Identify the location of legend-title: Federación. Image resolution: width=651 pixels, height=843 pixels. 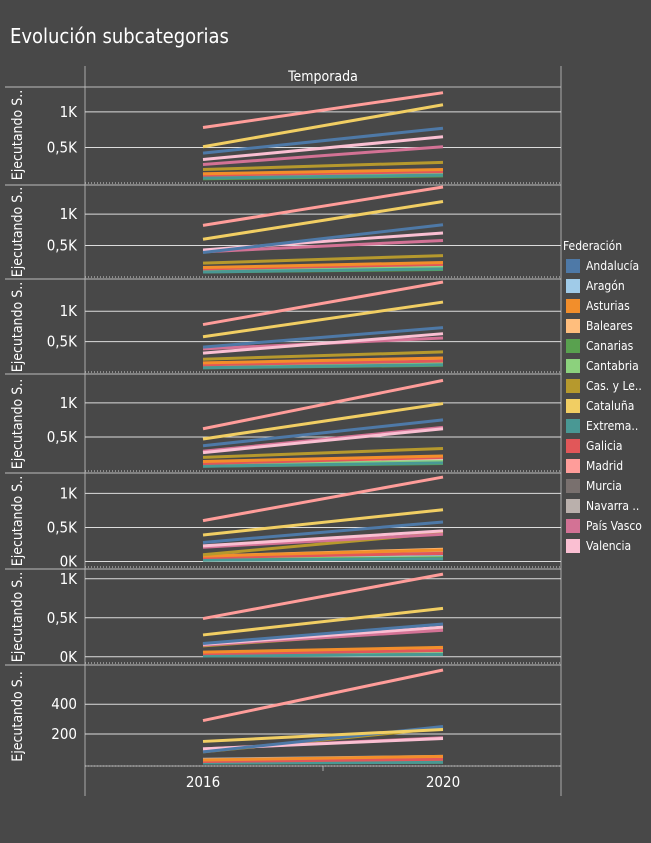
(593, 246).